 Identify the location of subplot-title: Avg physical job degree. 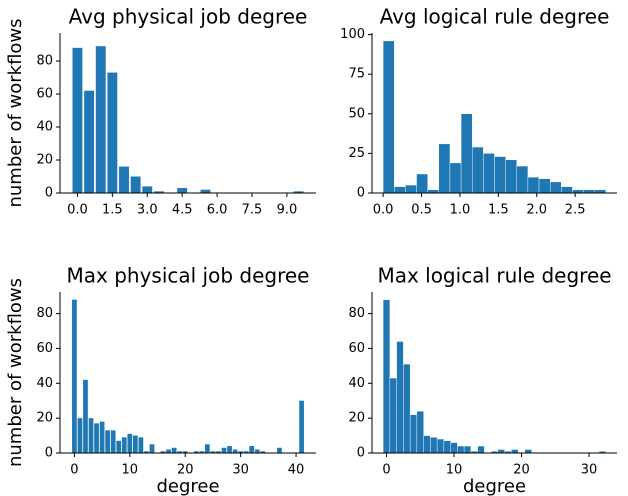
(188, 17).